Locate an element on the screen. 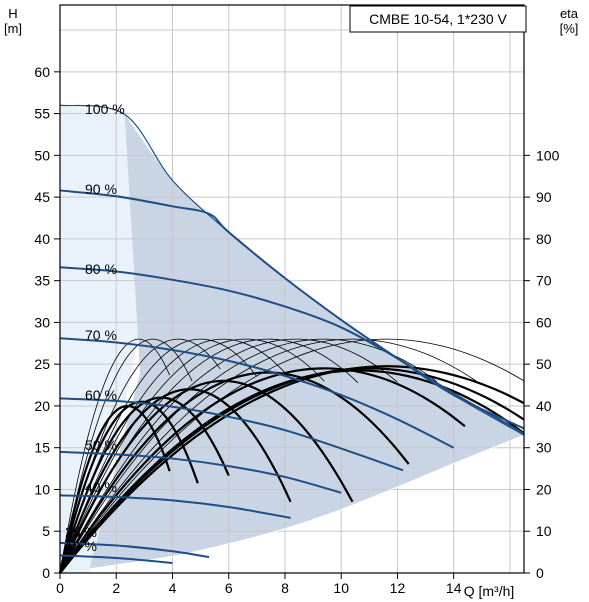 The width and height of the screenshot is (589, 602). y-right-tick-label: 30 is located at coordinates (544, 448).